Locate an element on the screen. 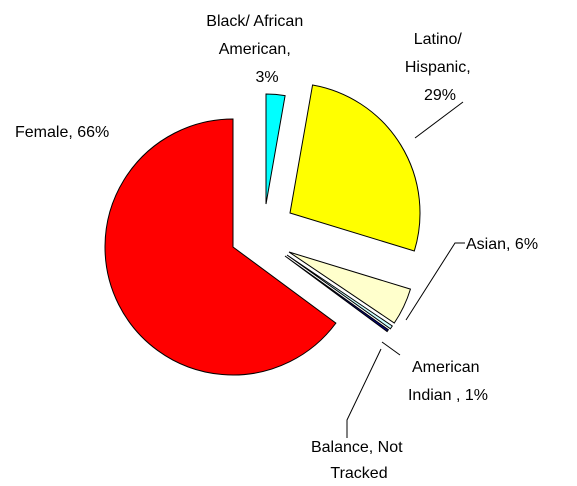  pie-slice-latino is located at coordinates (355, 168).